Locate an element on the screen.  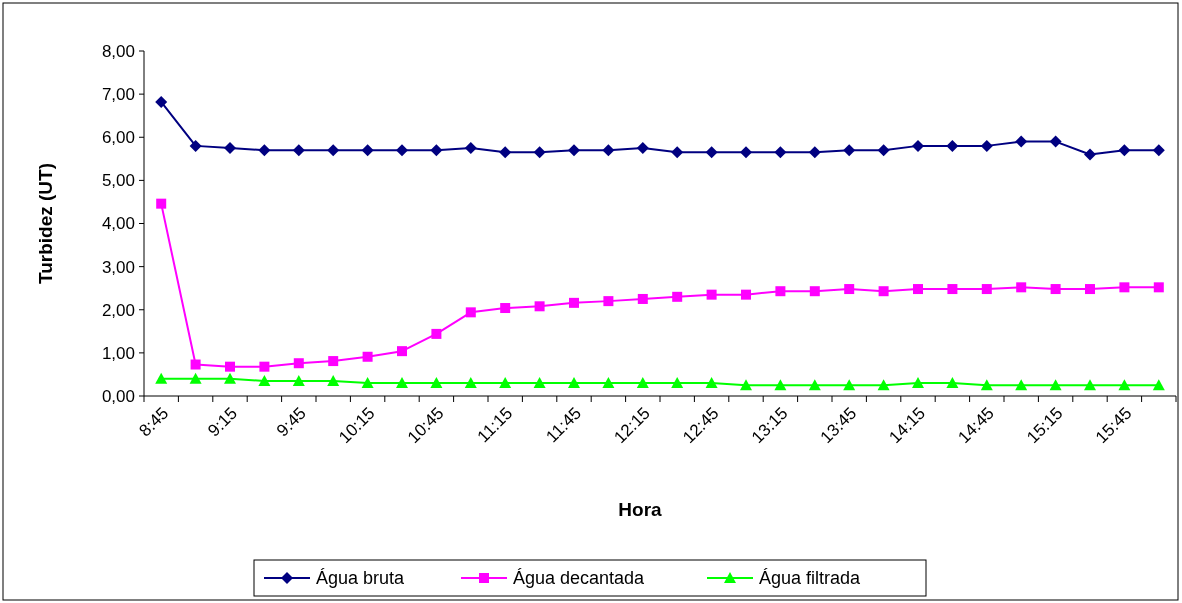
legend-label: Água filtrada is located at coordinates (810, 578).